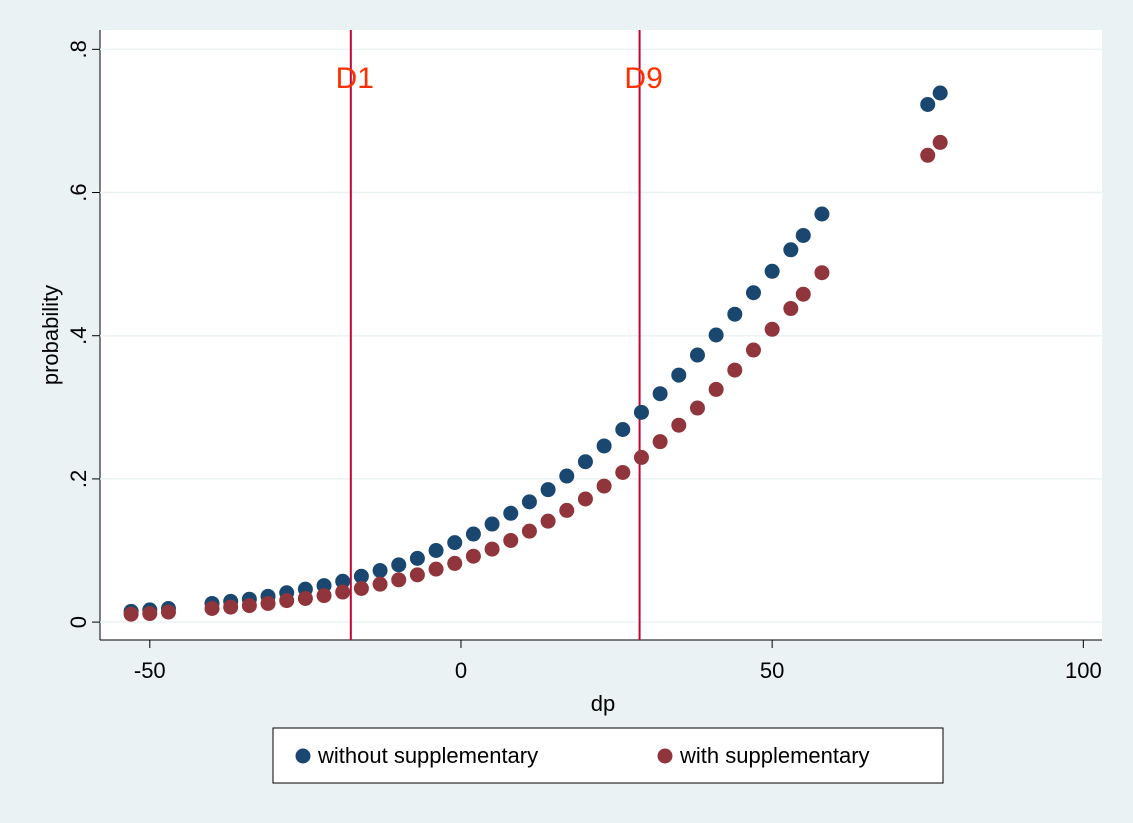 The width and height of the screenshot is (1133, 823). I want to click on x-tick-label: 100, so click(1083, 670).